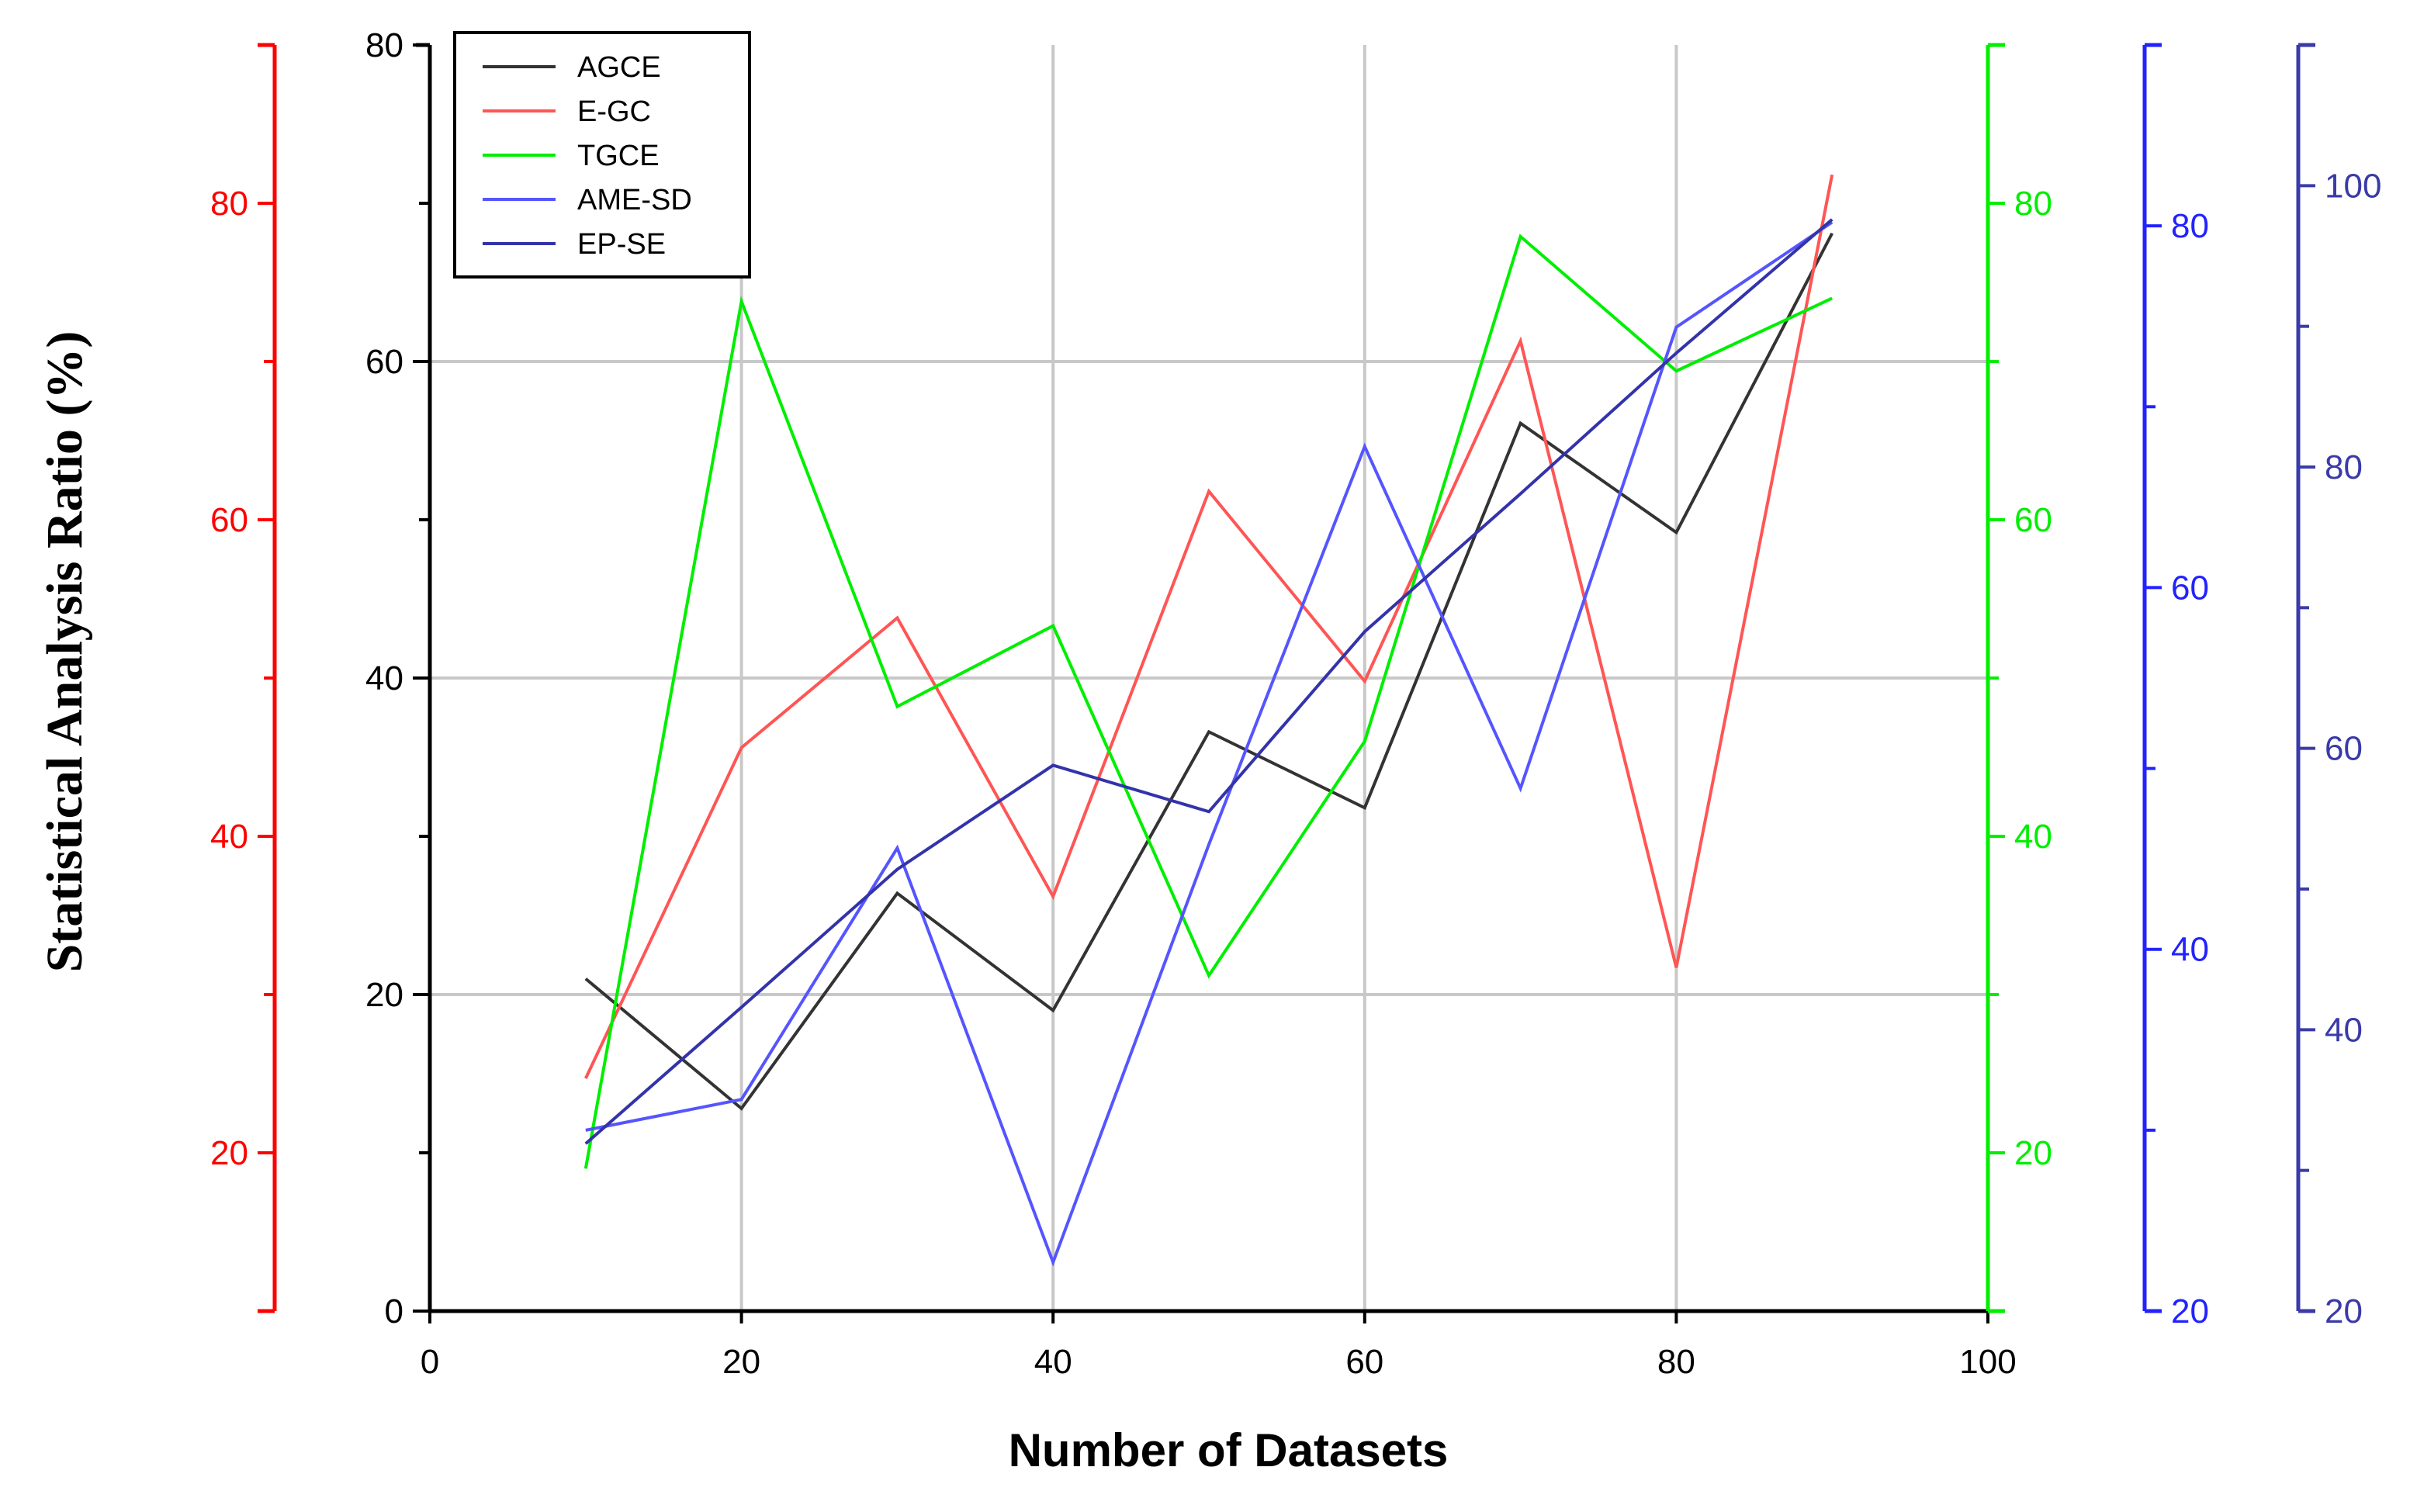  Describe the element at coordinates (229, 1153) in the screenshot. I see `y-tick-label-red: 20` at that location.